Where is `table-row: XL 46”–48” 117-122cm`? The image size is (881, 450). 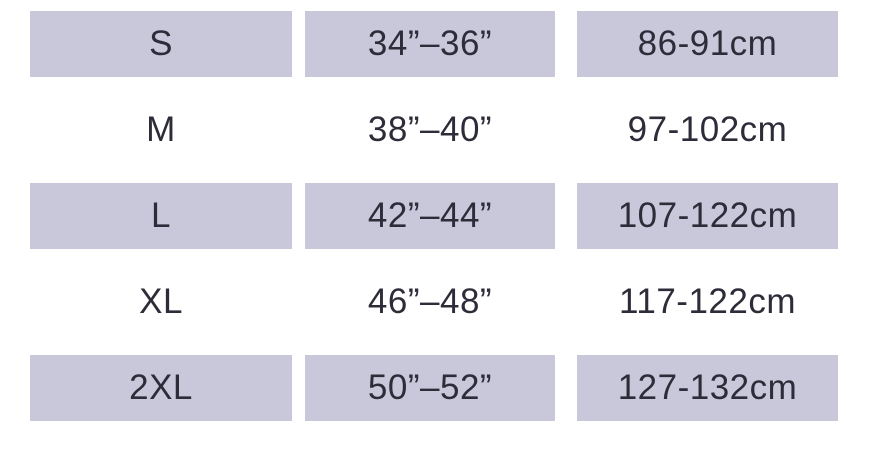 table-row: XL 46”–48” 117-122cm is located at coordinates (434, 302).